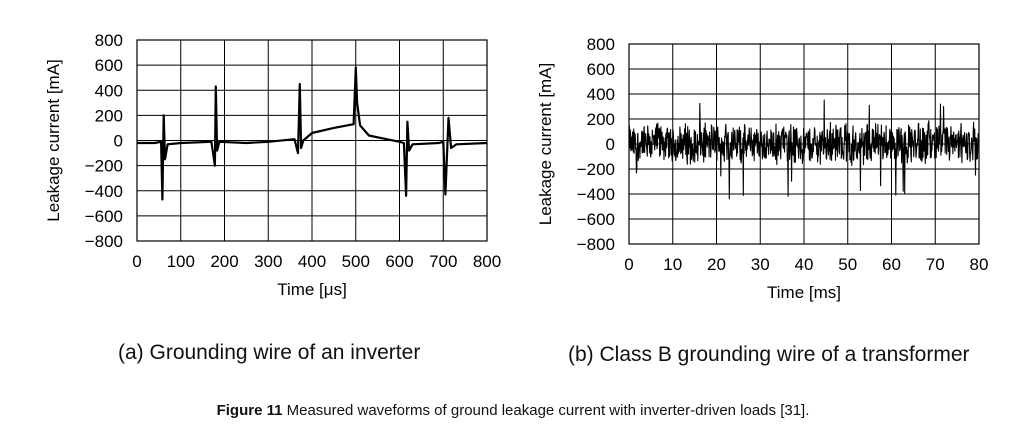 The image size is (1026, 442). Describe the element at coordinates (224, 261) in the screenshot. I see `x-tick-label: 200` at that location.